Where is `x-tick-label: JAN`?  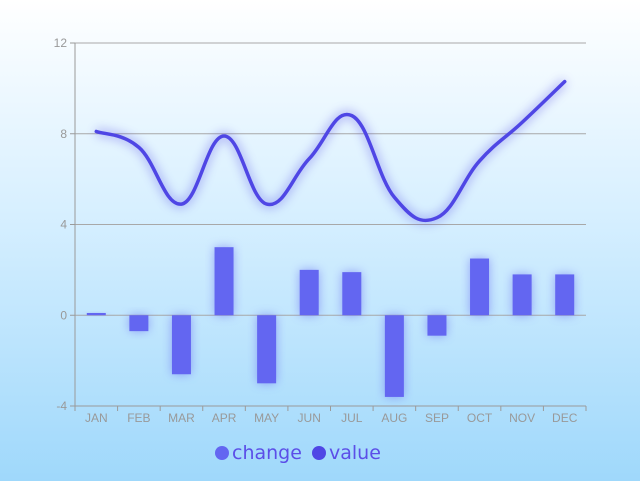 x-tick-label: JAN is located at coordinates (96, 418).